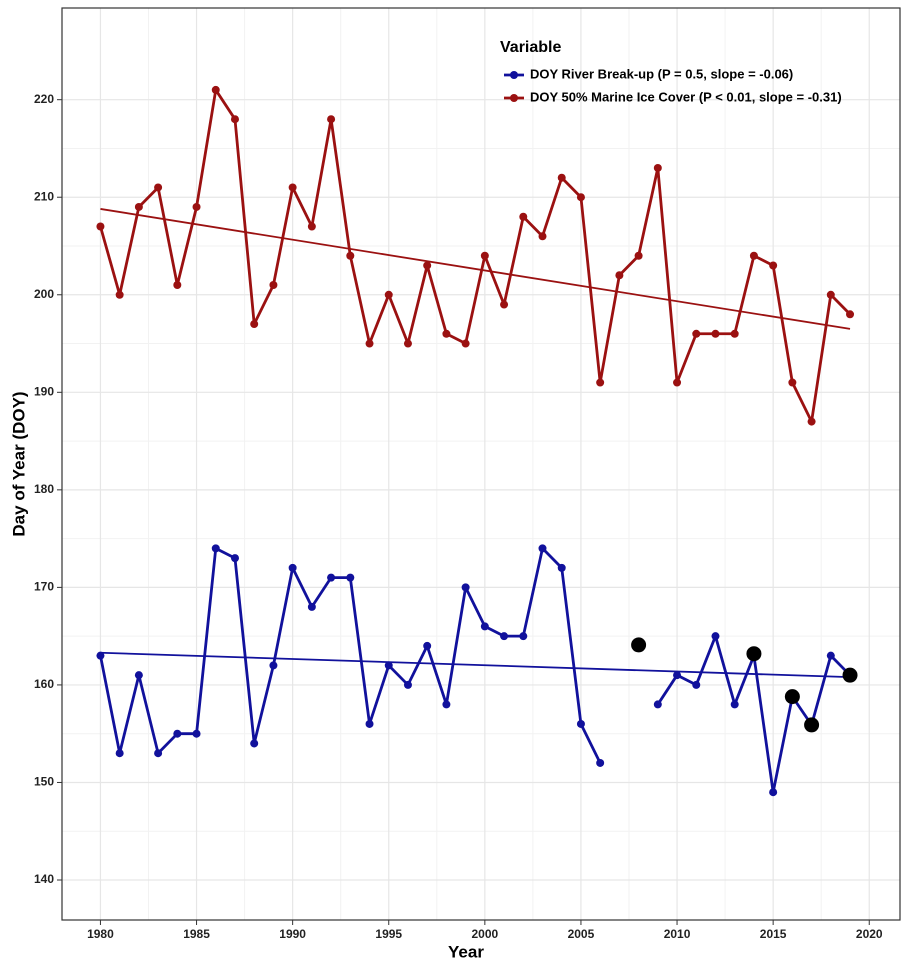 Image resolution: width=902 pixels, height=962 pixels. What do you see at coordinates (196, 934) in the screenshot?
I see `x-tick-label: 1985` at bounding box center [196, 934].